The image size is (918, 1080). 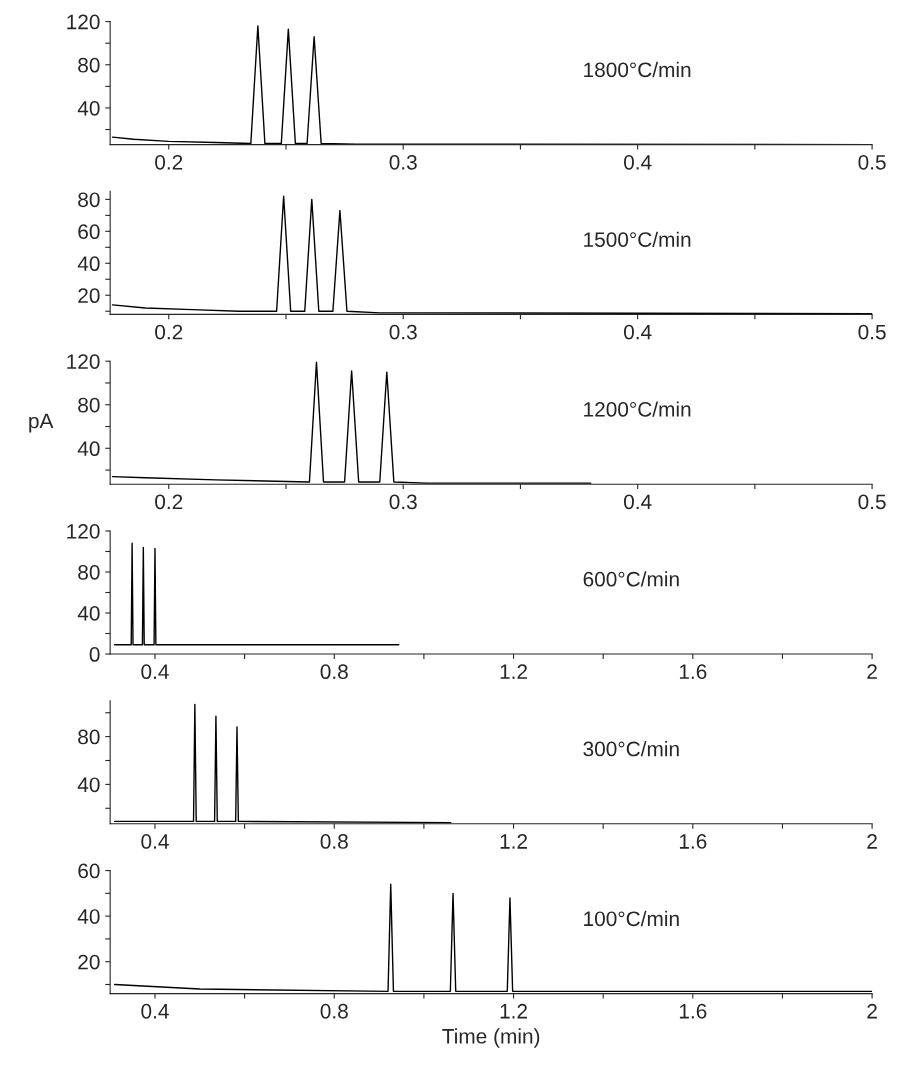 I want to click on annotation: 1200°C/min, so click(x=637, y=409).